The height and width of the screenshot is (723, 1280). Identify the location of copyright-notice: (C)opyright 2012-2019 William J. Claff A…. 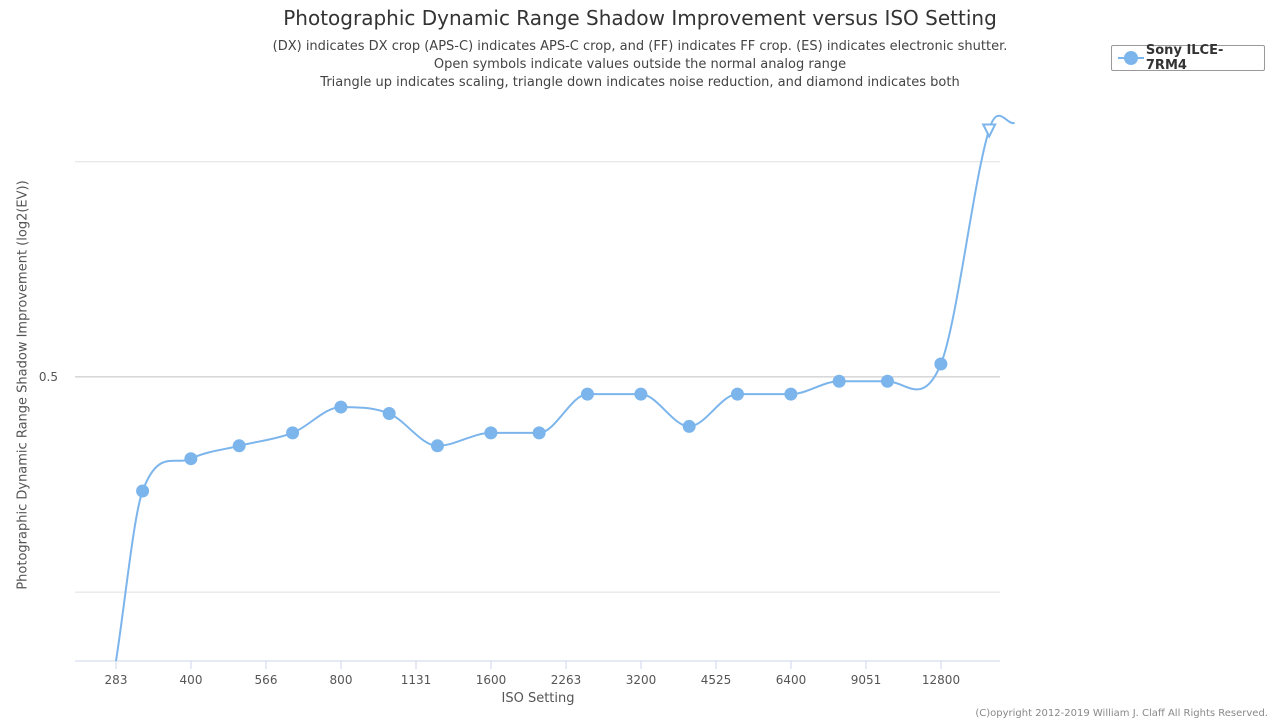
(1121, 713).